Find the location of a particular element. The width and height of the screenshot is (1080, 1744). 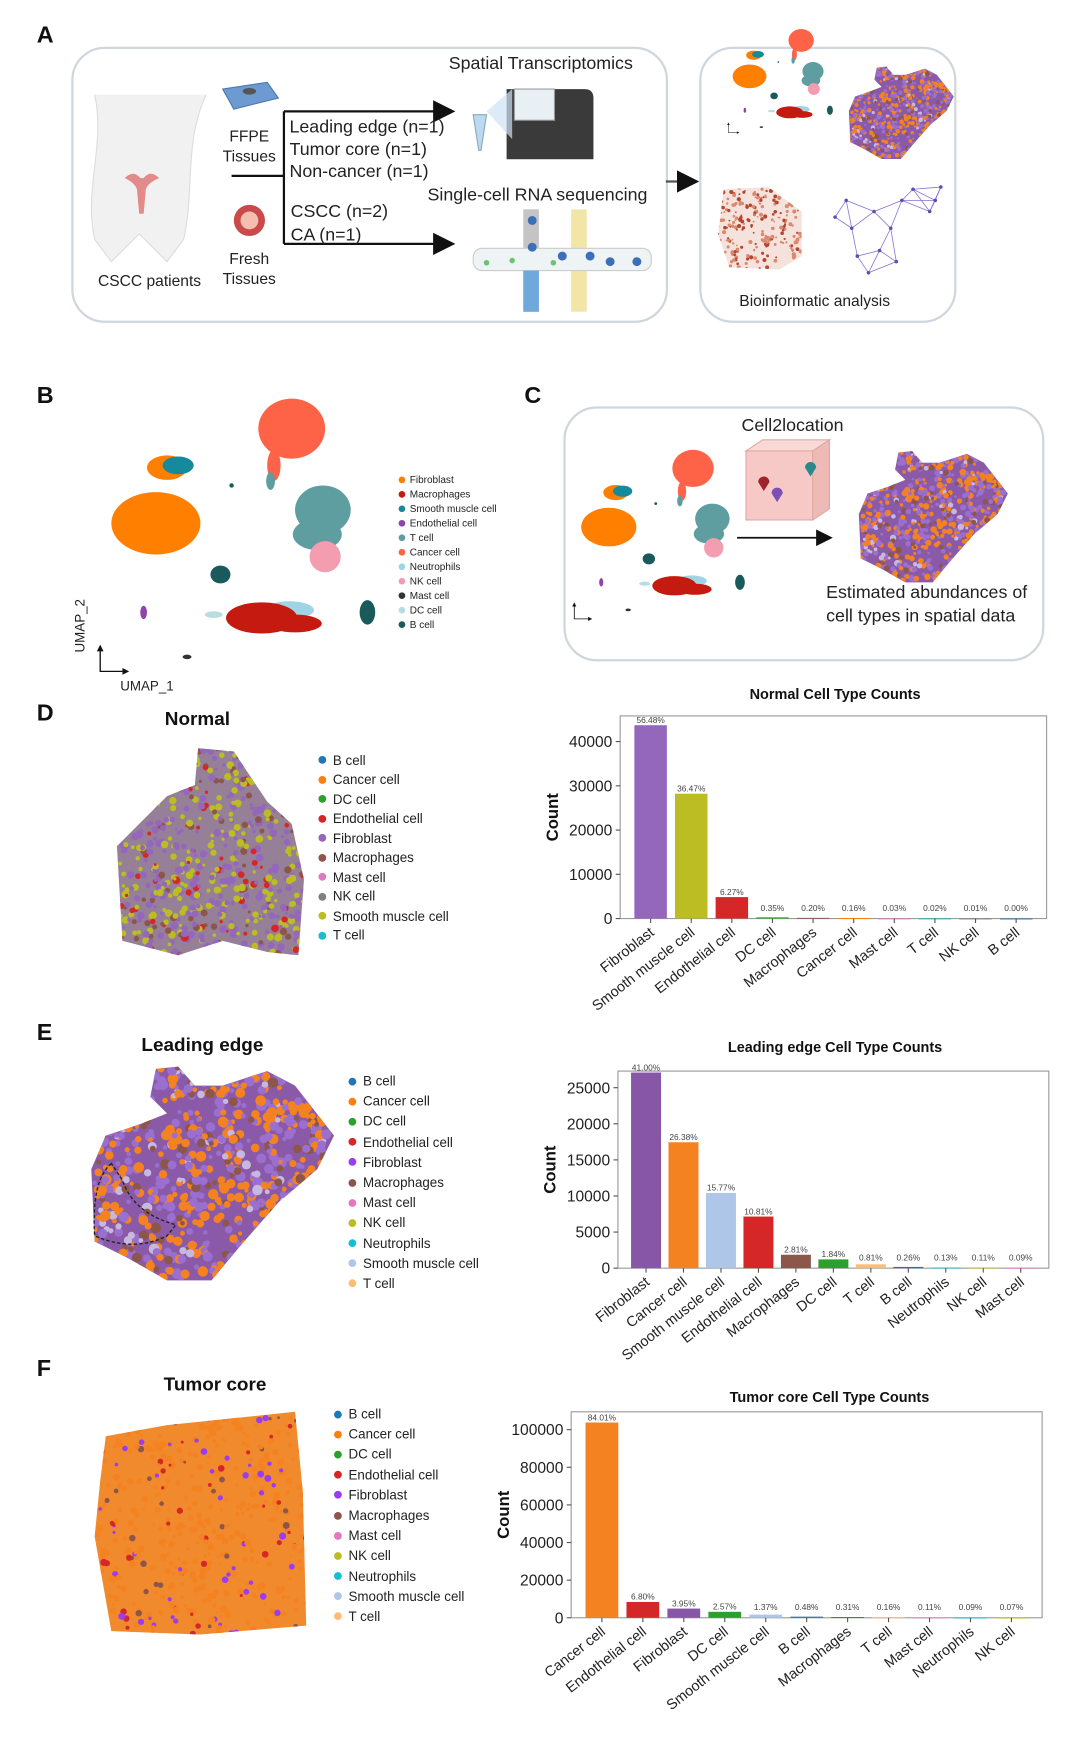

y-tick-label: 40000 is located at coordinates (542, 1543).